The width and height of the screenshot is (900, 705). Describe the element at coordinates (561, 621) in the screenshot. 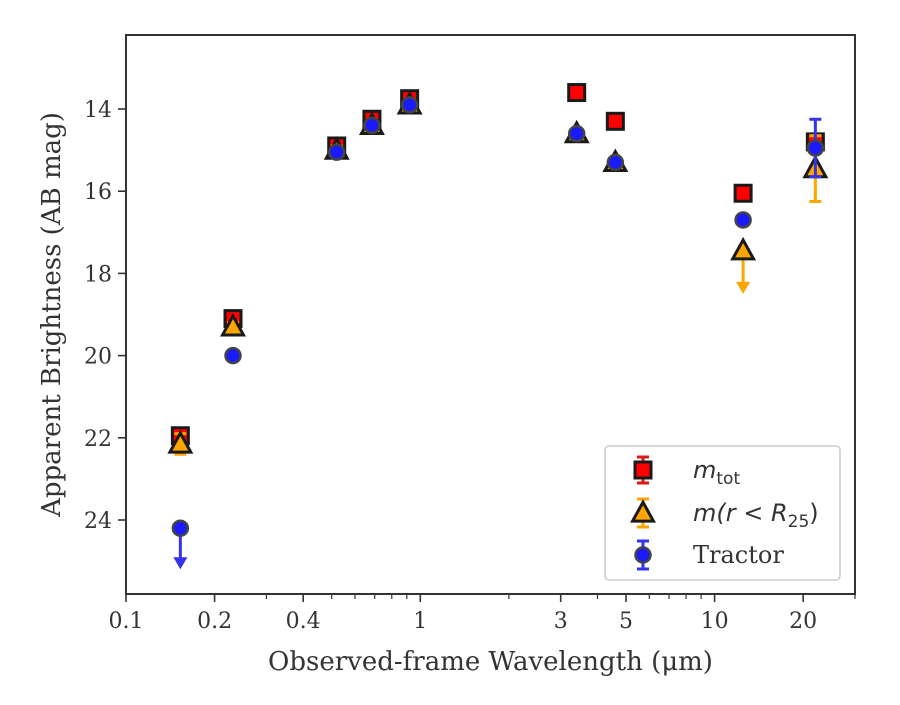

I see `x-tick-label: 3` at that location.